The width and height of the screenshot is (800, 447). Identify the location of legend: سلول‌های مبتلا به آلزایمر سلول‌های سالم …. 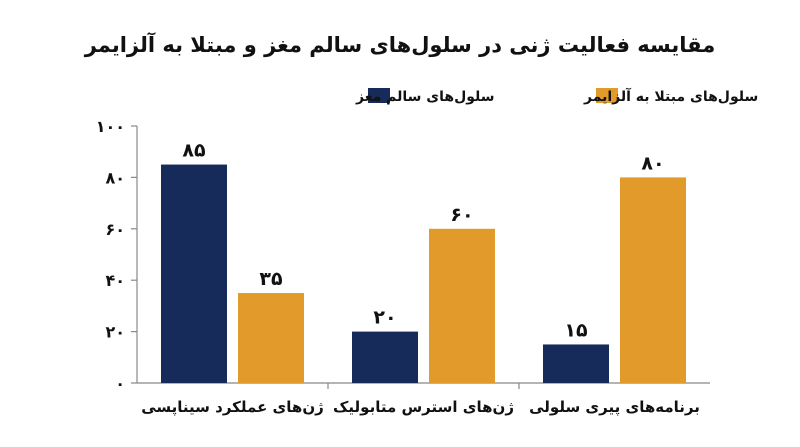
(556, 96).